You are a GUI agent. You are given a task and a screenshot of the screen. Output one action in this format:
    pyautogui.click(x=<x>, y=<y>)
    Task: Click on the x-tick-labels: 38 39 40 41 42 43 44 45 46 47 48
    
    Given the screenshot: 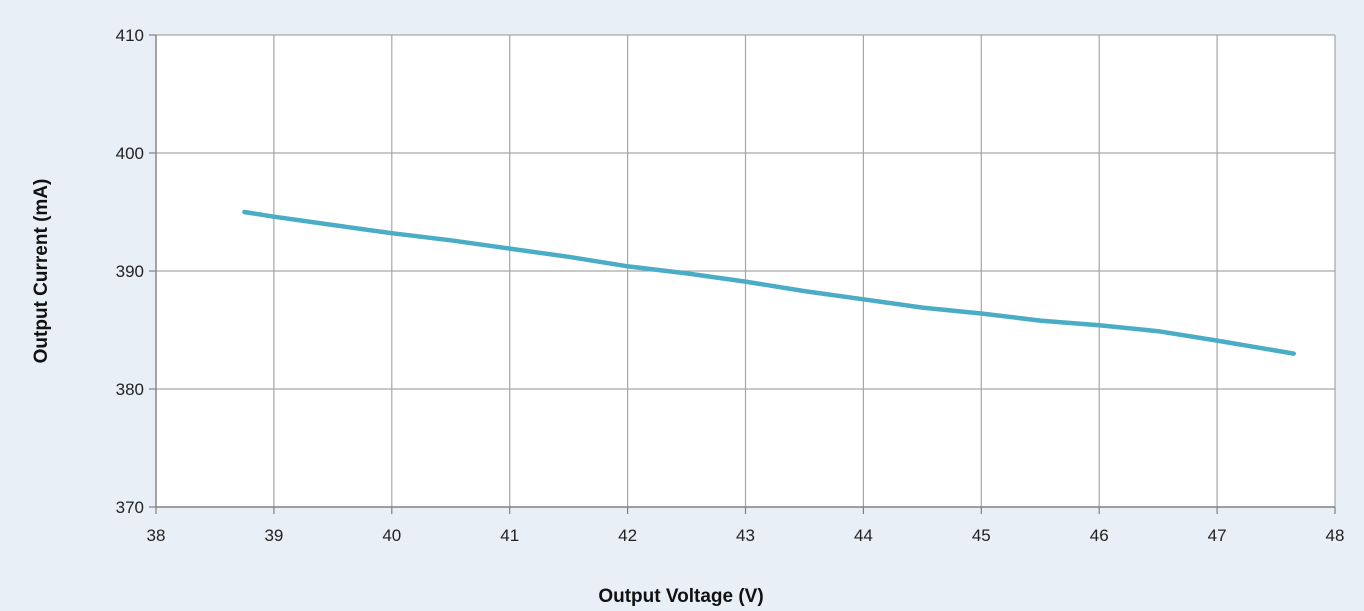 What is the action you would take?
    pyautogui.click(x=746, y=535)
    